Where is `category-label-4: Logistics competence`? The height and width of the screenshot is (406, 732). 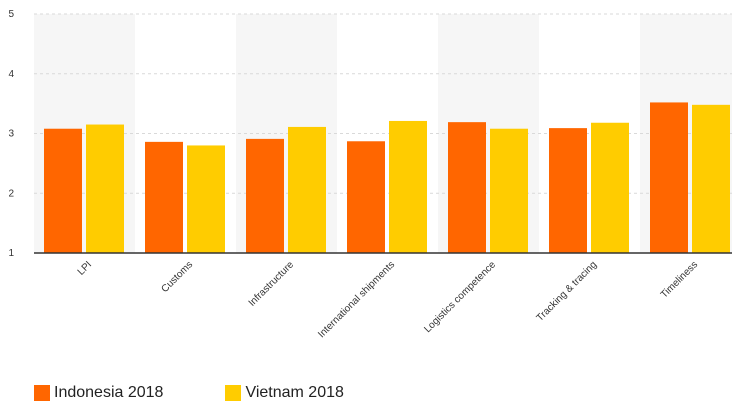
category-label-4: Logistics competence is located at coordinates (460, 297).